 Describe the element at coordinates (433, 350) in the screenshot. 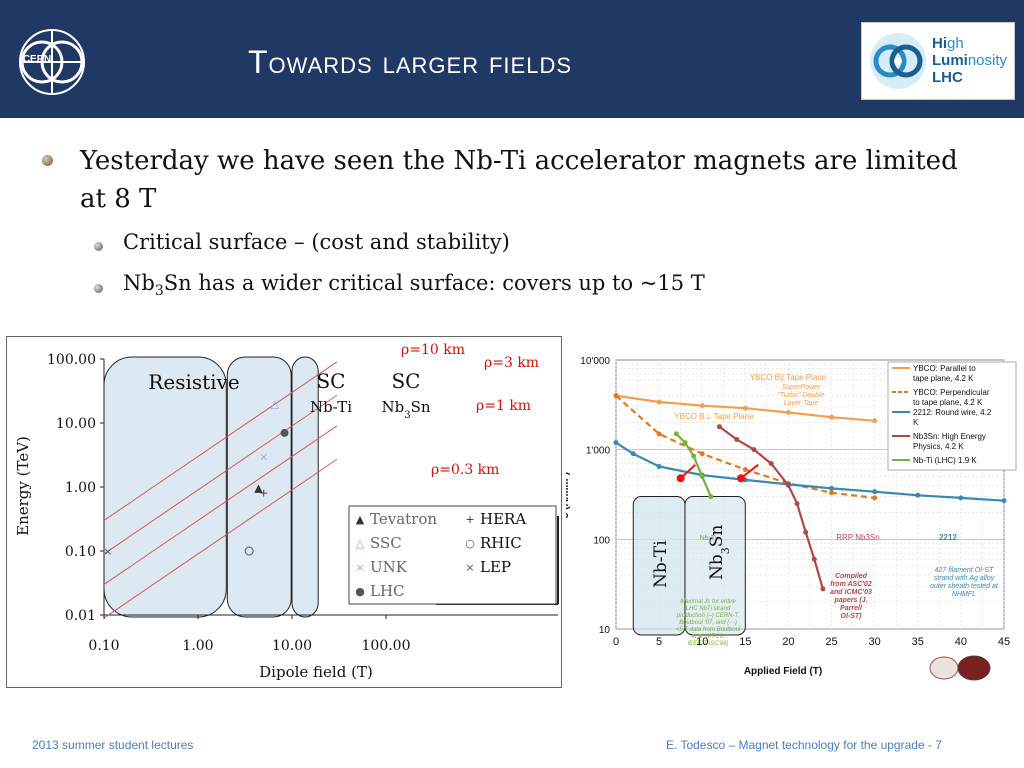

I see `radius-label-1: ρ=10 km` at that location.